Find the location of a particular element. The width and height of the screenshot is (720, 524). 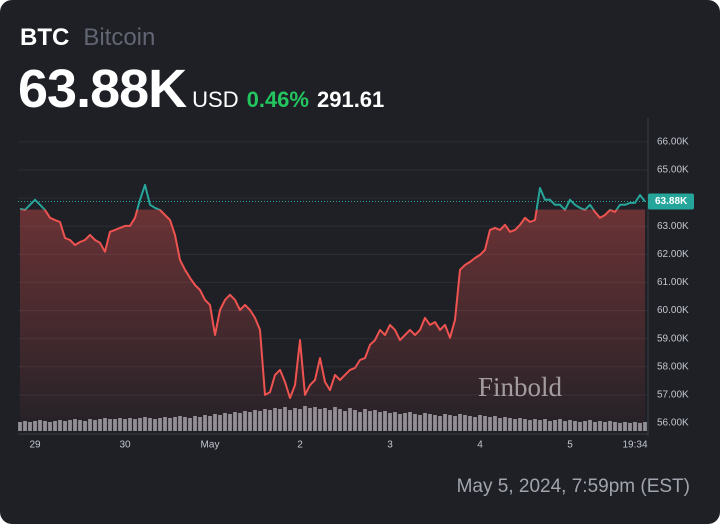

x-tick-label: 30 is located at coordinates (125, 445).